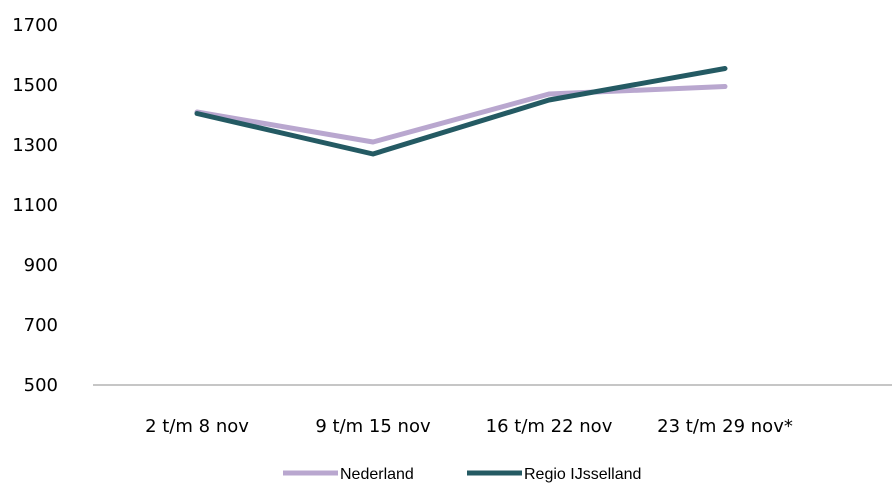 The image size is (892, 485). Describe the element at coordinates (41, 385) in the screenshot. I see `y-tick-label: 500` at that location.